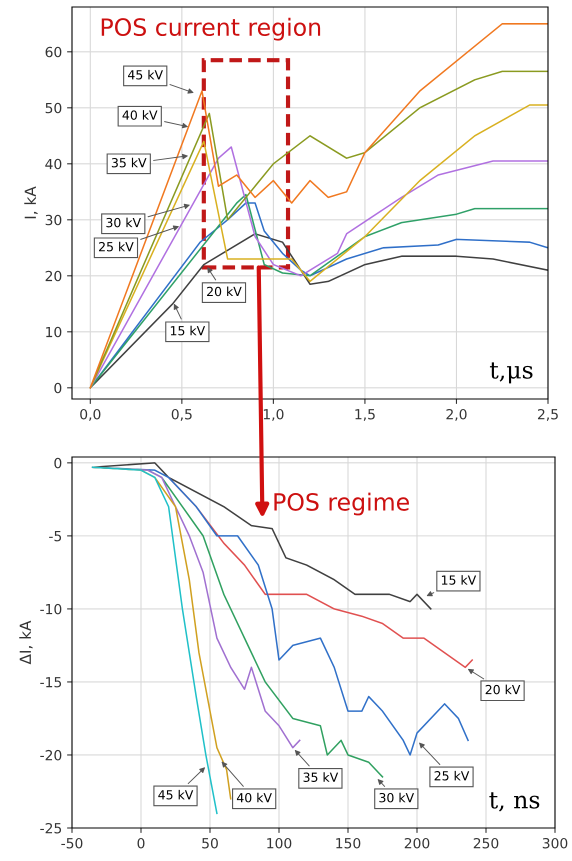 This screenshot has width=572, height=861. What do you see at coordinates (348, 843) in the screenshot?
I see `x-tick-label: 150` at bounding box center [348, 843].